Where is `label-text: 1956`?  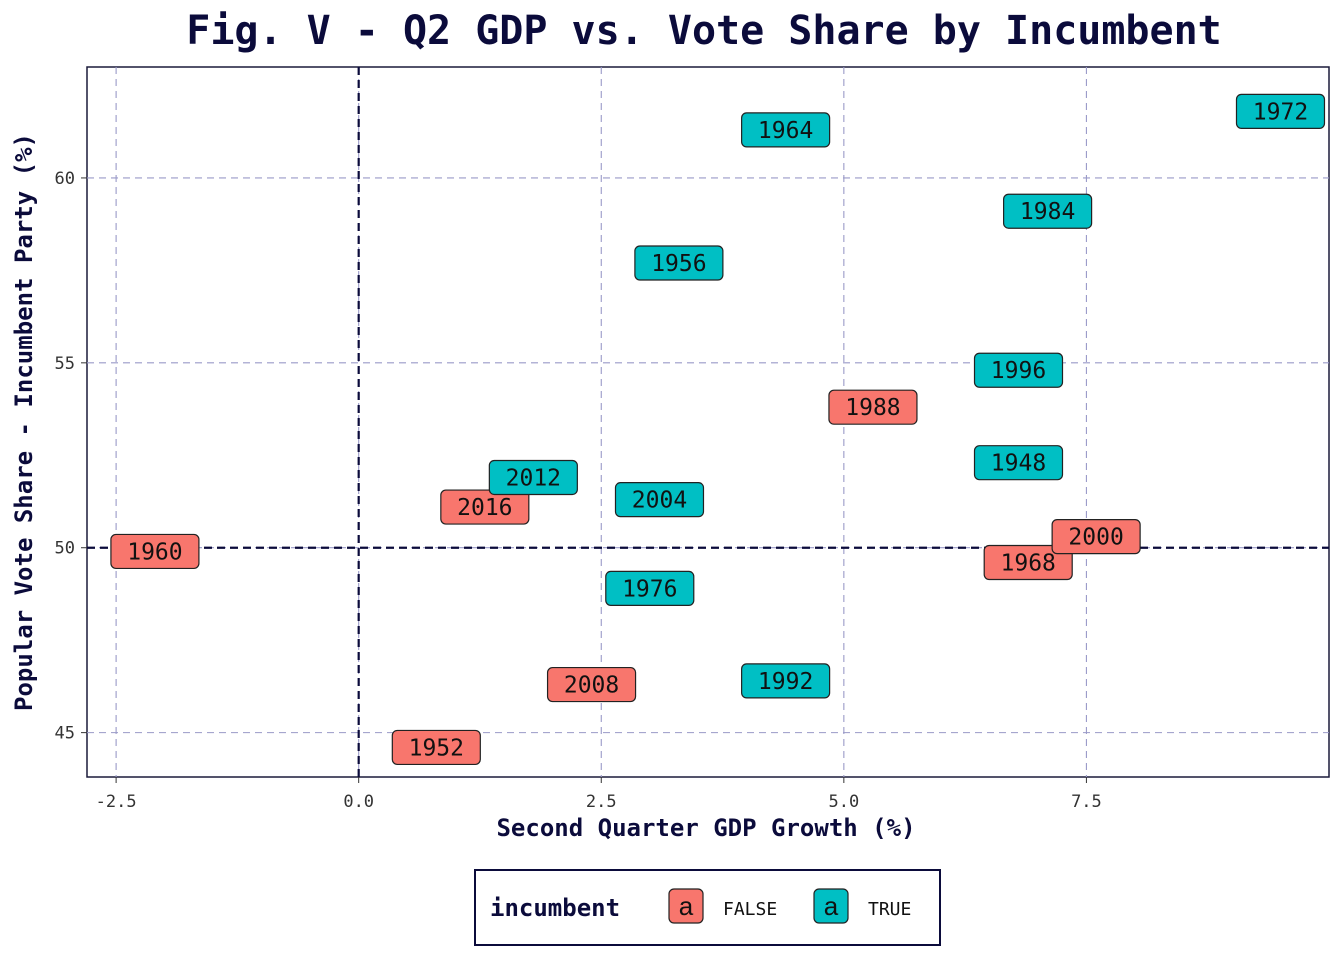
label-text: 1956 is located at coordinates (678, 264).